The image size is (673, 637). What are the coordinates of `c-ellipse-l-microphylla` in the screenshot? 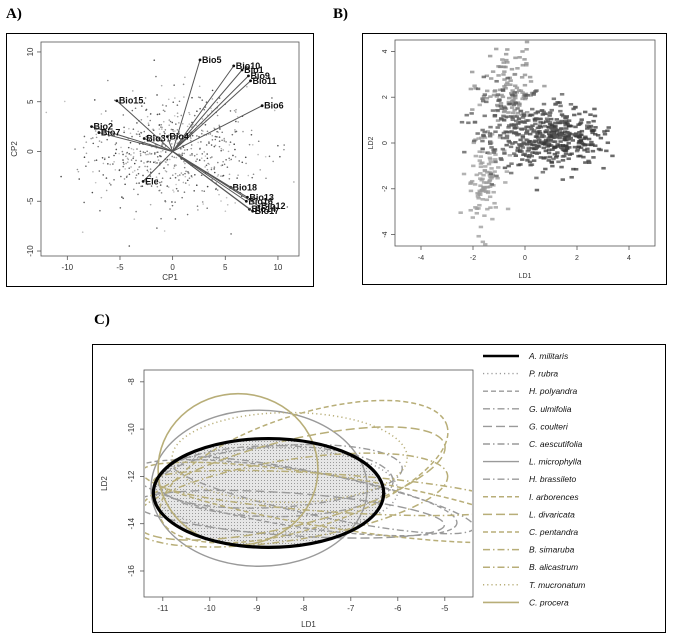 It's located at (259, 488).